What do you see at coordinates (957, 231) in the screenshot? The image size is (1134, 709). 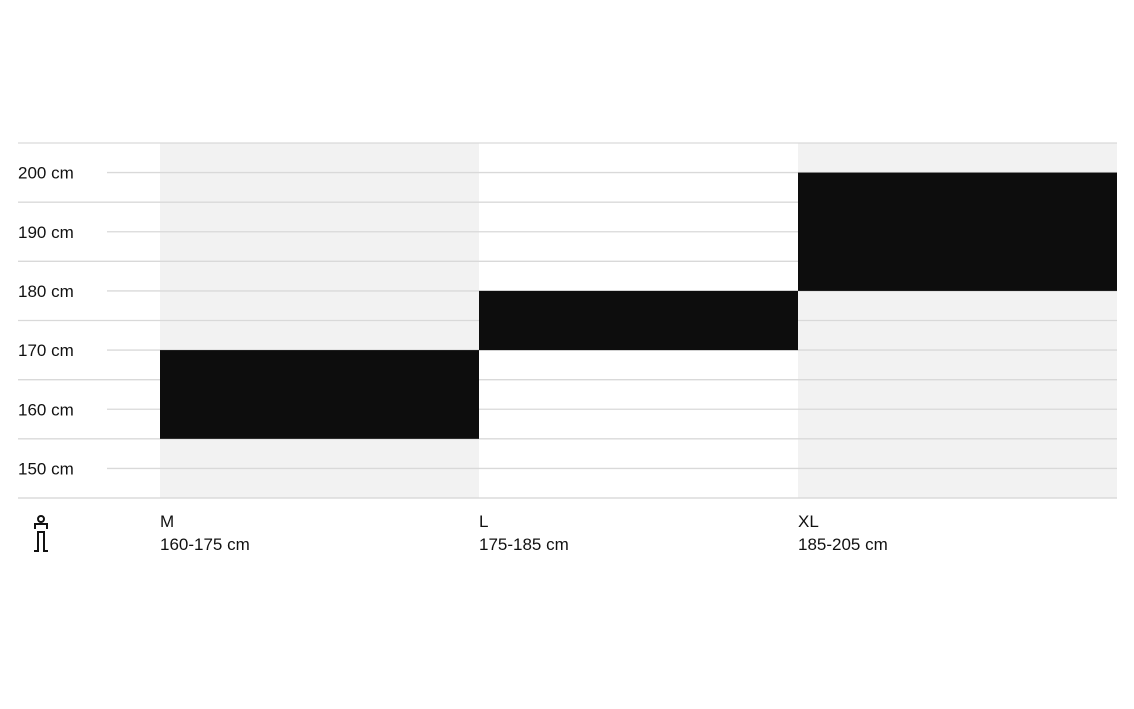 I see `bar-xl` at bounding box center [957, 231].